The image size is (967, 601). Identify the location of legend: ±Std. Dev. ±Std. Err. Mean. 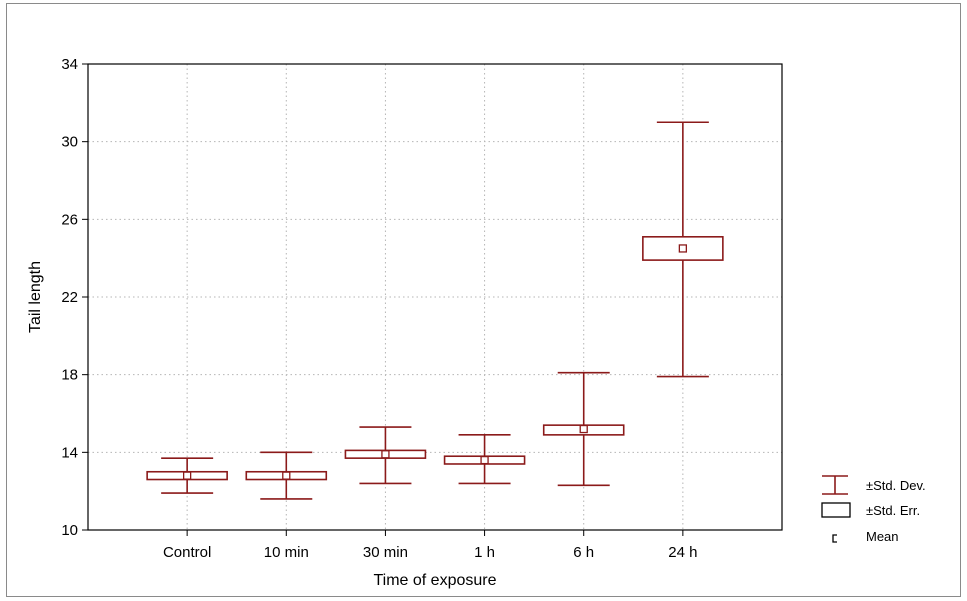
(873, 509).